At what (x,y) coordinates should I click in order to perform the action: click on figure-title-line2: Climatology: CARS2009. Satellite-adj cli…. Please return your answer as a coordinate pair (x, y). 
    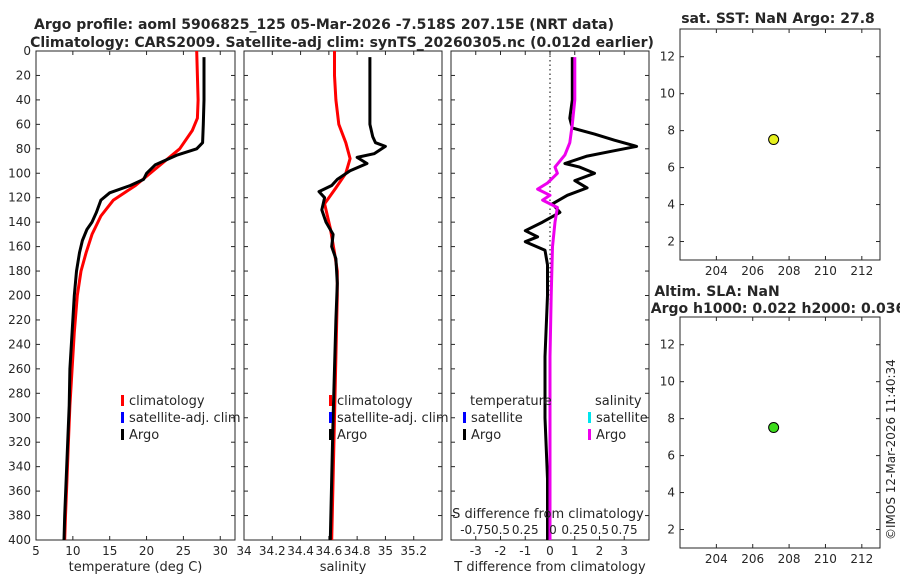
    Looking at the image, I should click on (342, 43).